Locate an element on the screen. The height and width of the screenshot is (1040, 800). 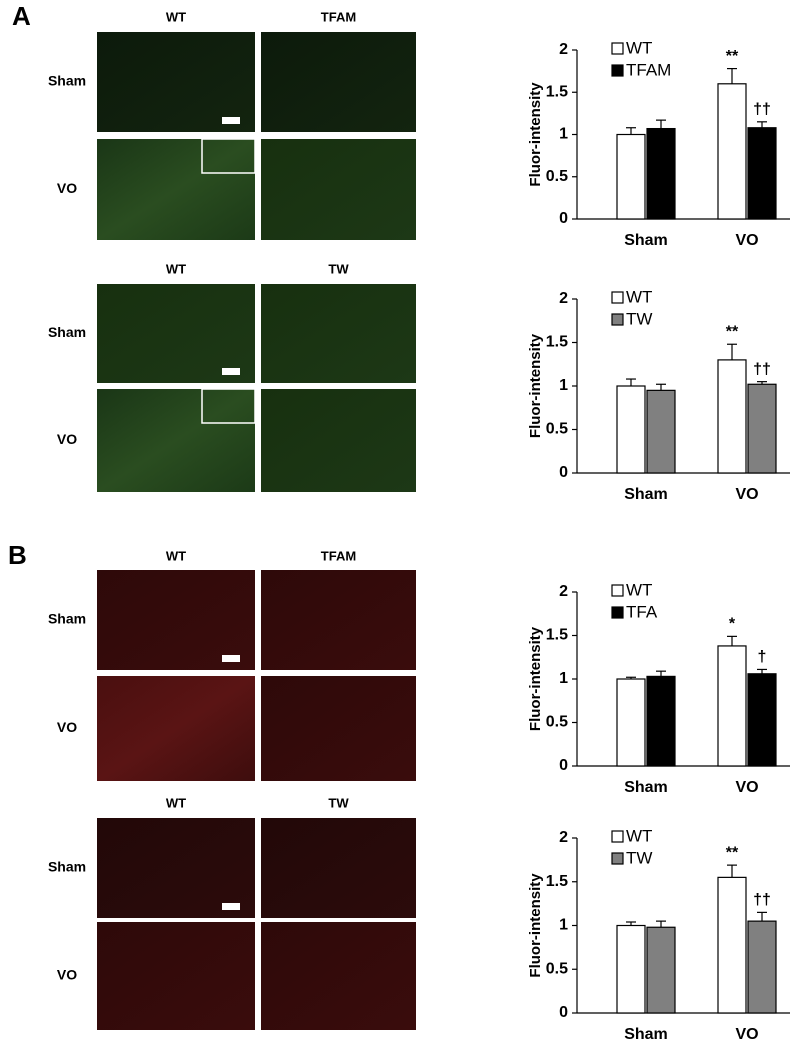
significance-label: † is located at coordinates (762, 657).